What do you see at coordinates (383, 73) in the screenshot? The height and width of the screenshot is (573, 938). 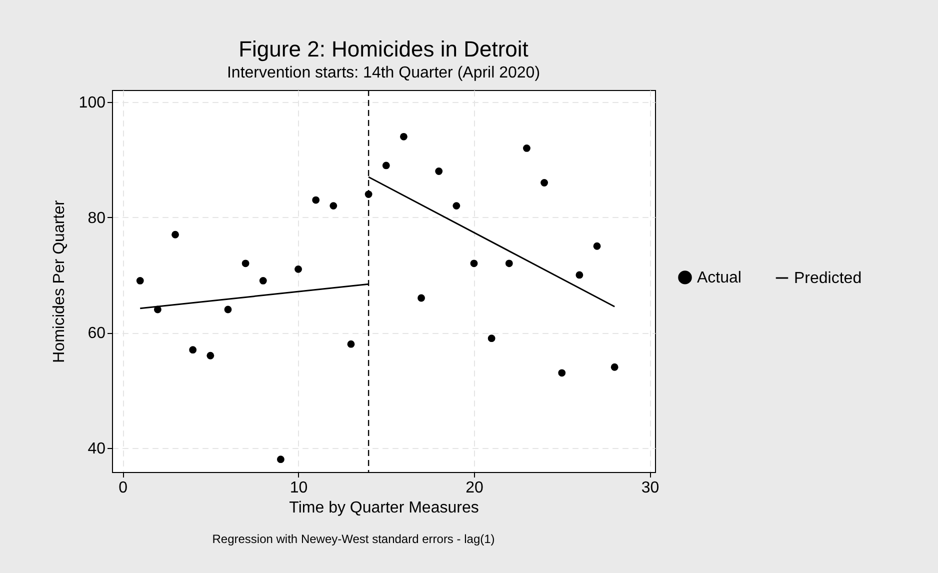 I see `chart-subtitle: Intervention starts: 14th Quarter (April 2020)` at bounding box center [383, 73].